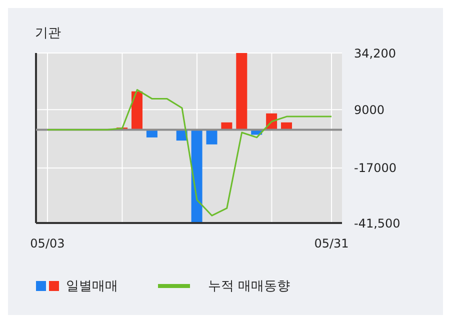 The height and width of the screenshot is (323, 451). What do you see at coordinates (375, 53) in the screenshot?
I see `y-tick-label: 34,200` at bounding box center [375, 53].